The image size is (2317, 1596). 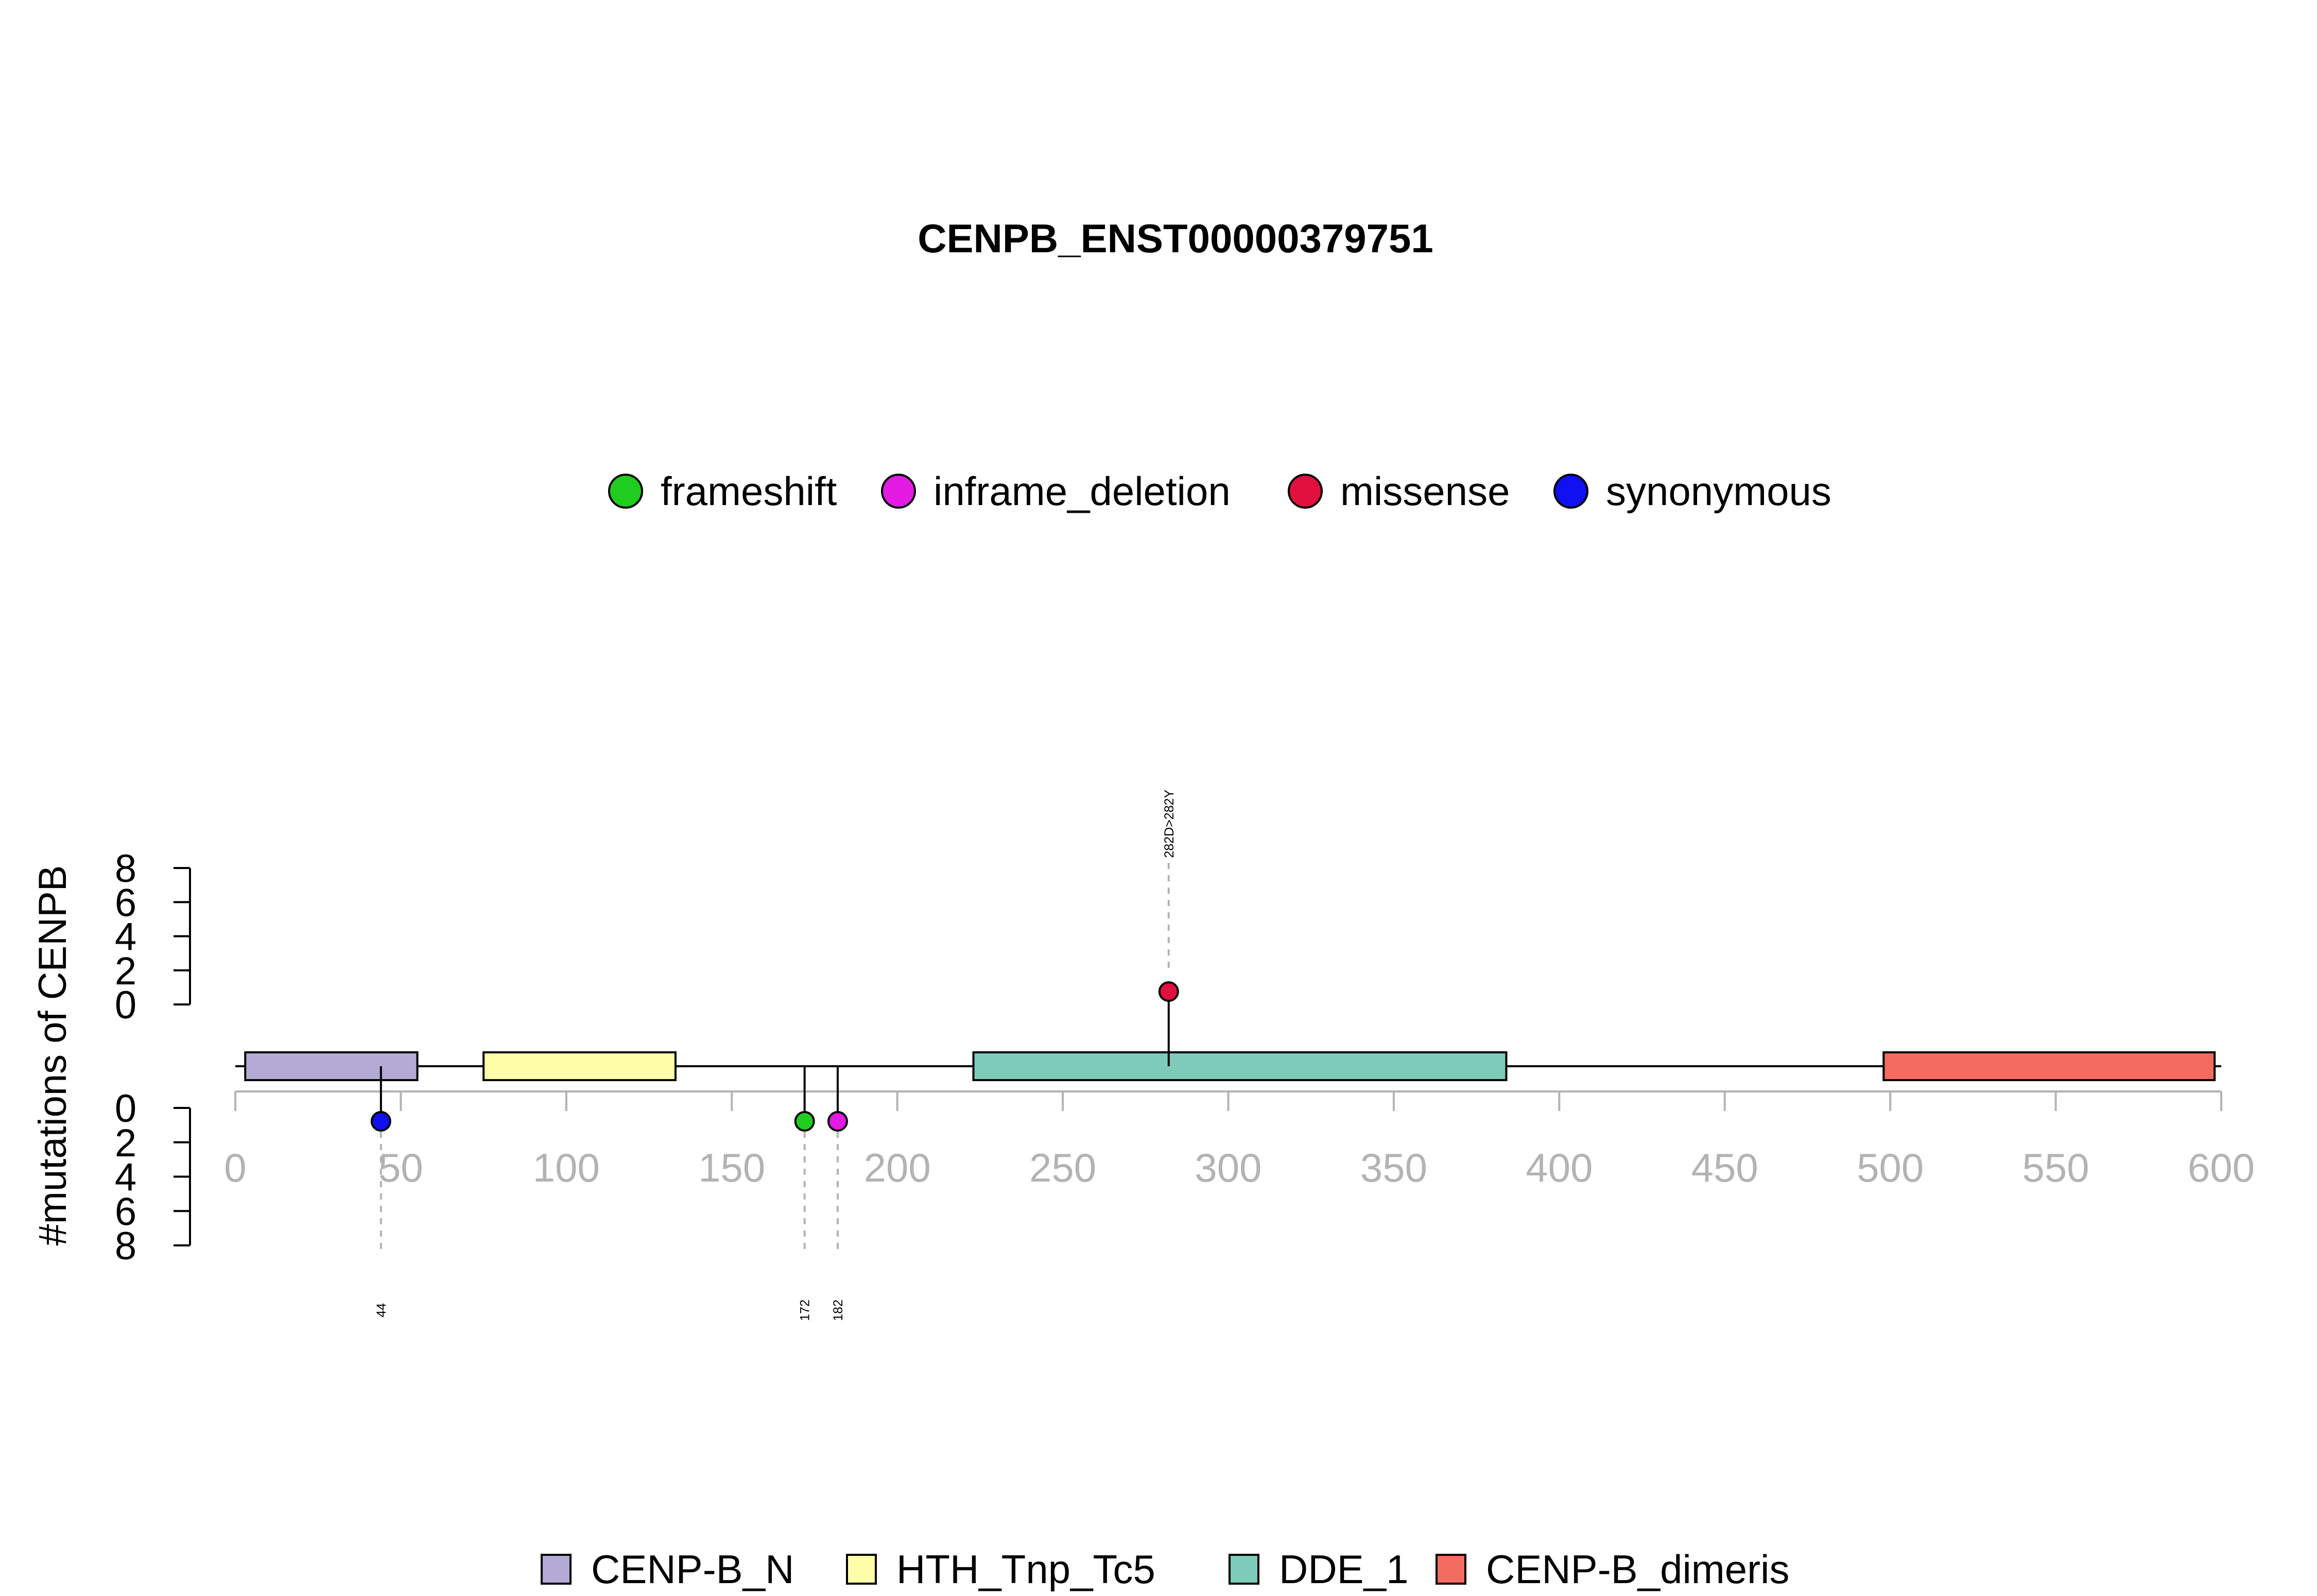 What do you see at coordinates (1393, 1167) in the screenshot?
I see `x-tick-label: 350` at bounding box center [1393, 1167].